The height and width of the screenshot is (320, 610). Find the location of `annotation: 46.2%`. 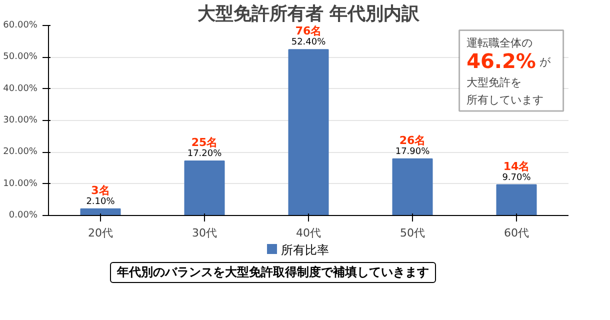

annotation: 46.2% is located at coordinates (501, 61).